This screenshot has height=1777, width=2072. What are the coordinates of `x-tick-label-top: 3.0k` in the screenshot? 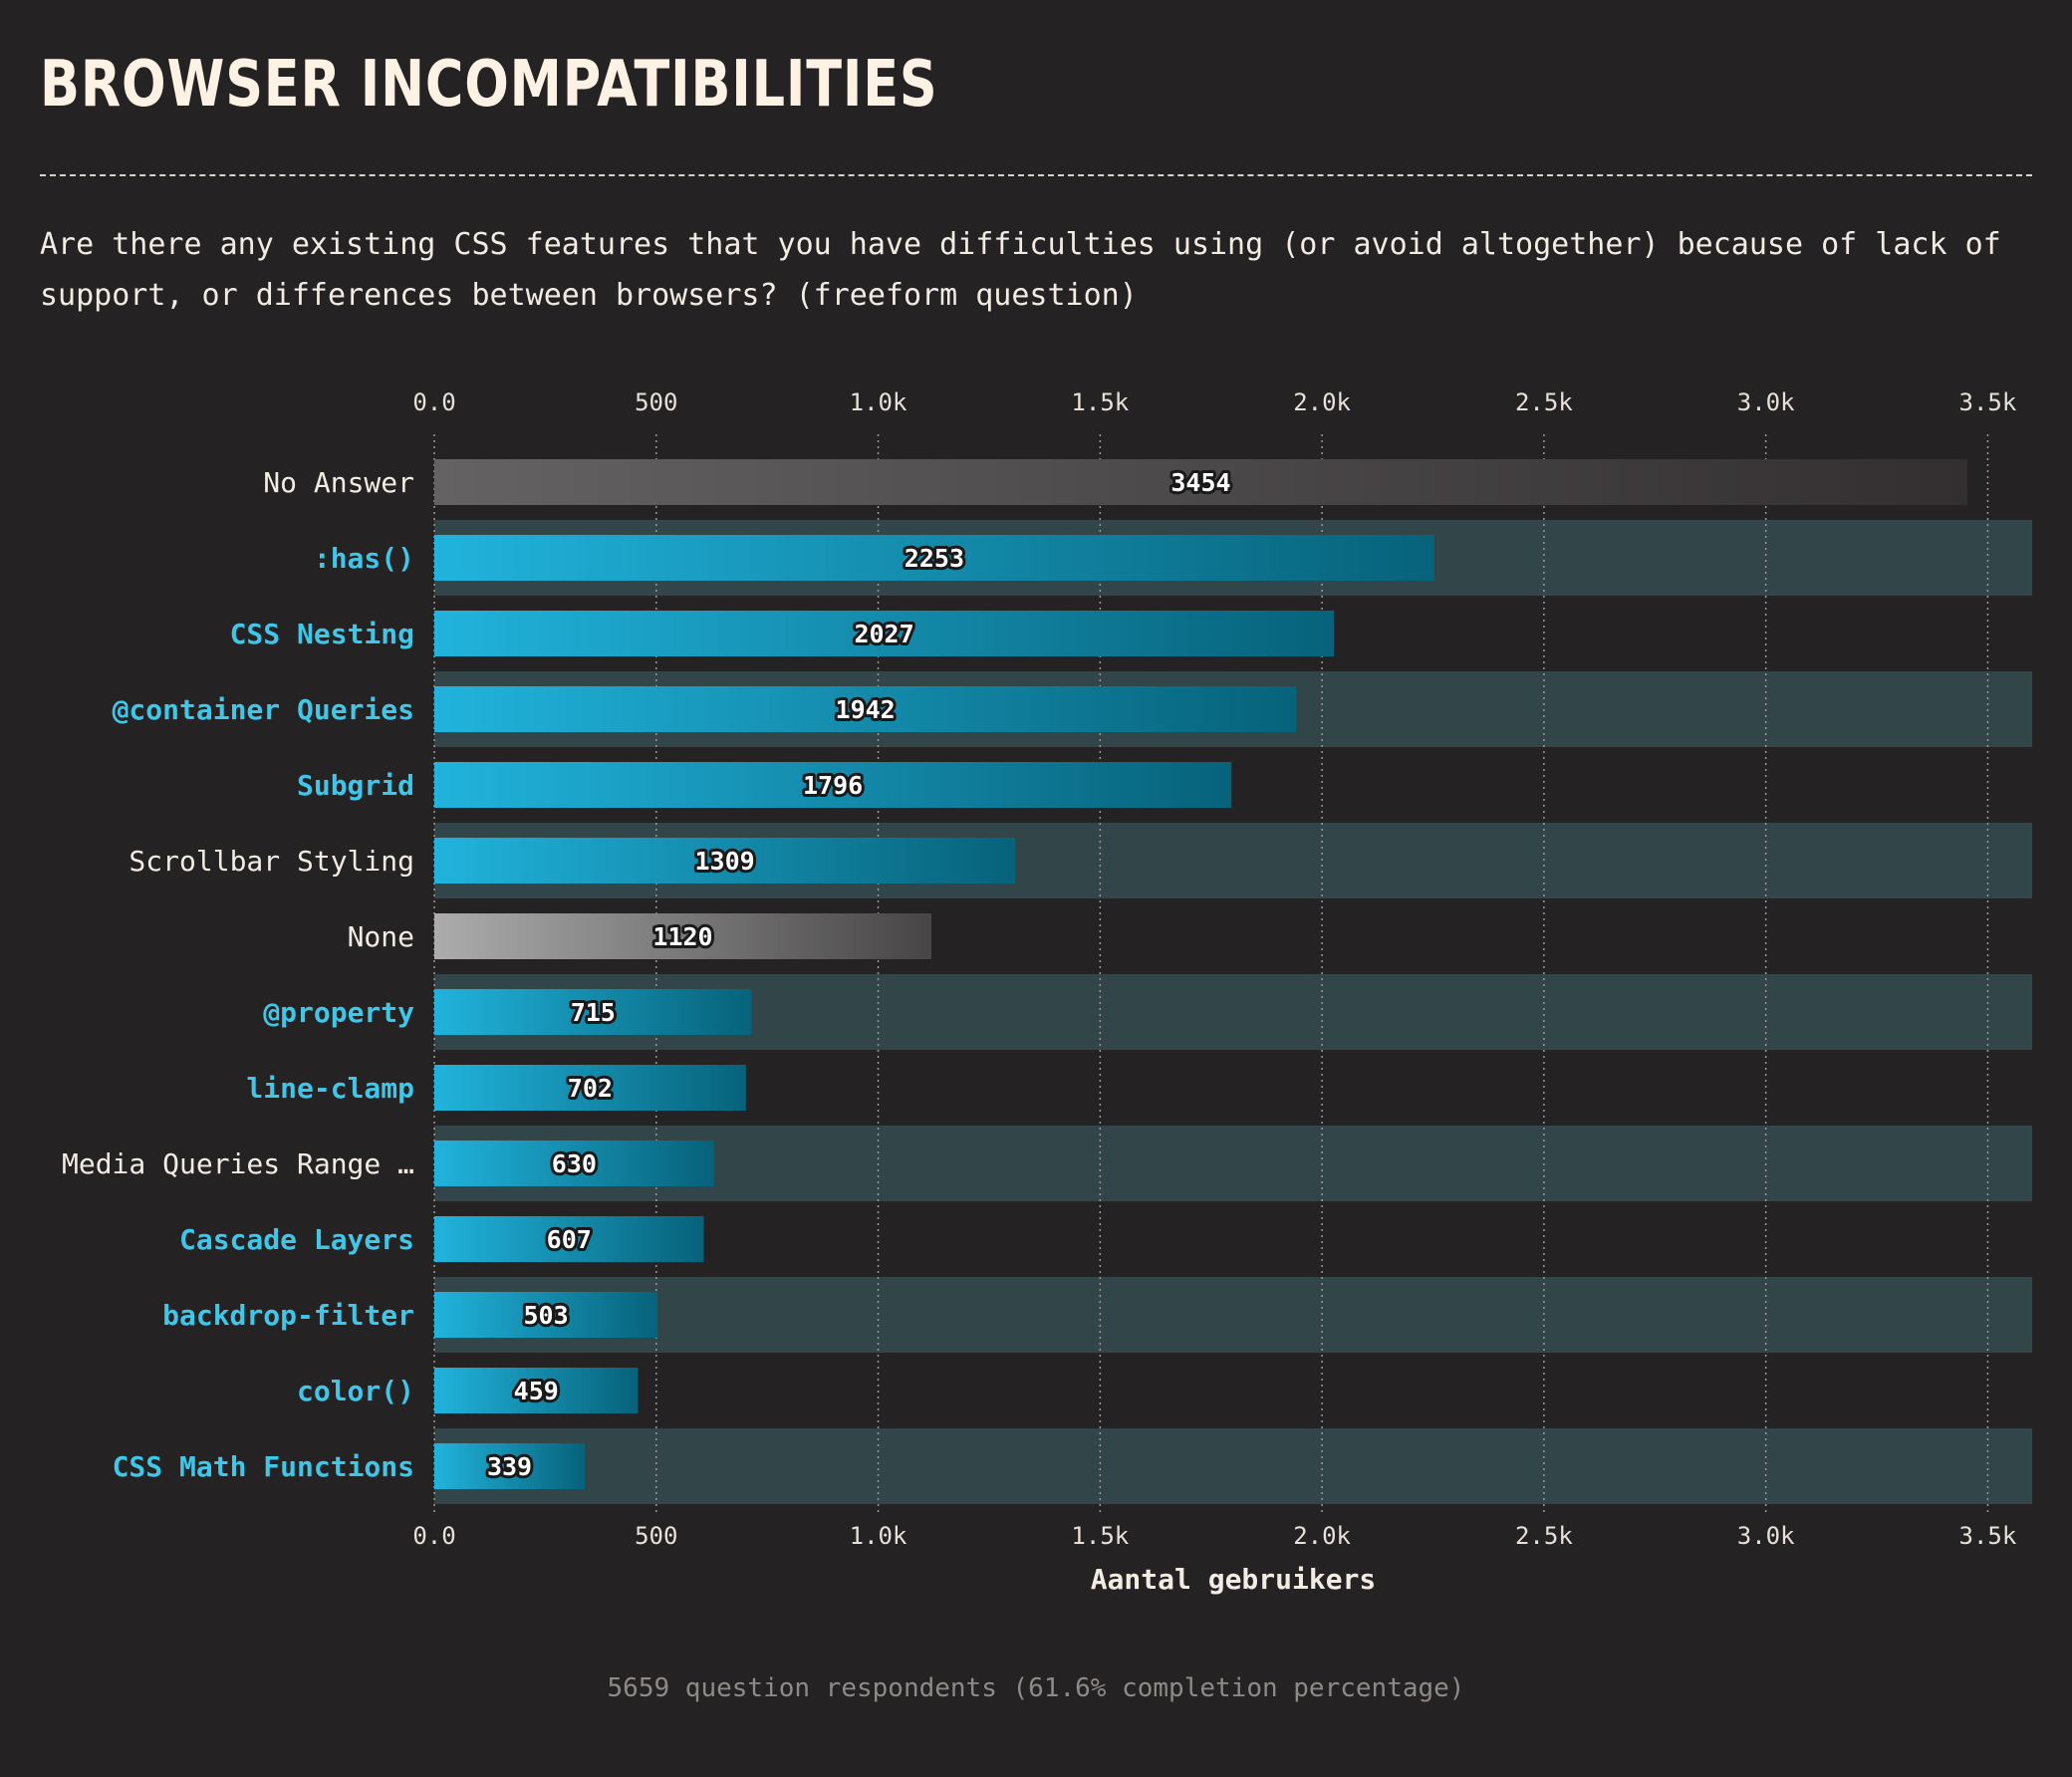 It's located at (1766, 402).